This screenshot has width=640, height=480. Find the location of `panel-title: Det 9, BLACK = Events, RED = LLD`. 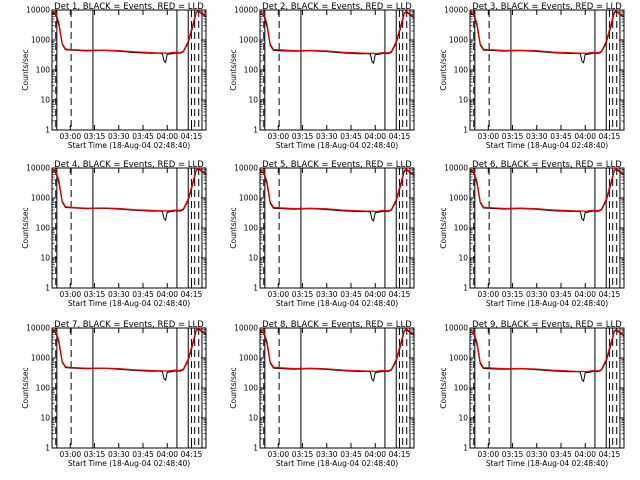

panel-title: Det 9, BLACK = Events, RED = LLD is located at coordinates (547, 325).